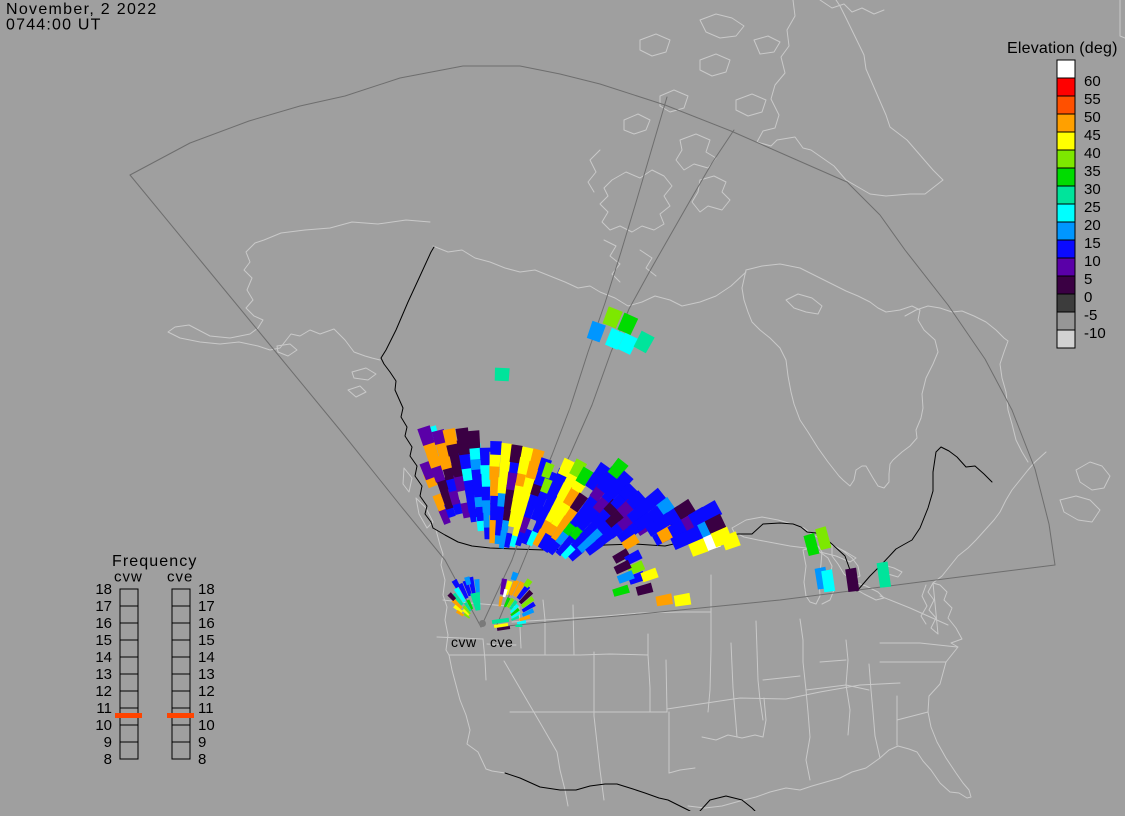 This screenshot has width=1125, height=816. What do you see at coordinates (1090, 315) in the screenshot?
I see `svg-text: -5` at bounding box center [1090, 315].